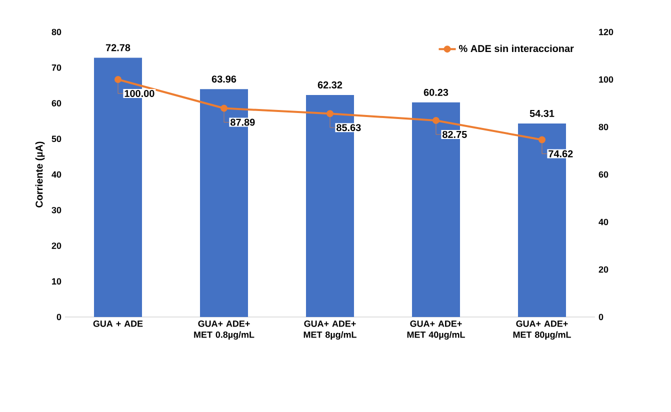  What do you see at coordinates (436, 330) in the screenshot?
I see `x-tick-label: GUA+ ADE+ MET 40µg/mL` at bounding box center [436, 330].